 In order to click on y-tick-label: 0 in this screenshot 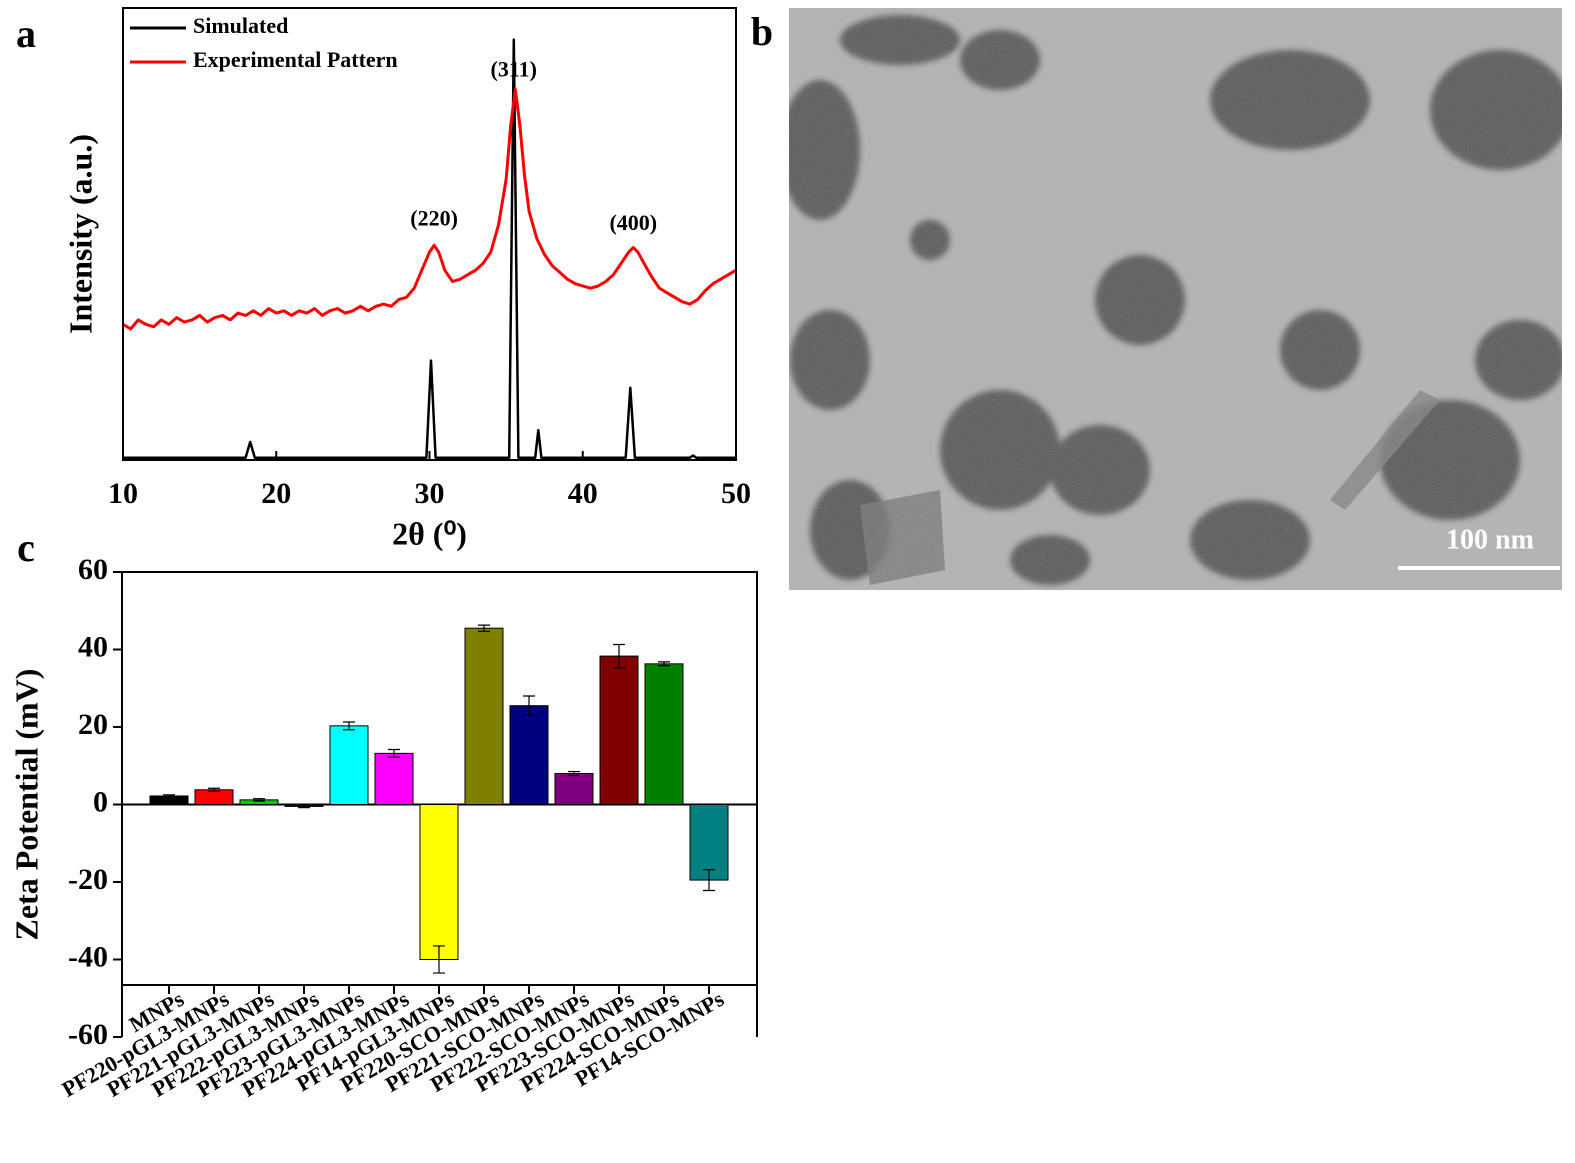, I will do `click(100, 801)`.